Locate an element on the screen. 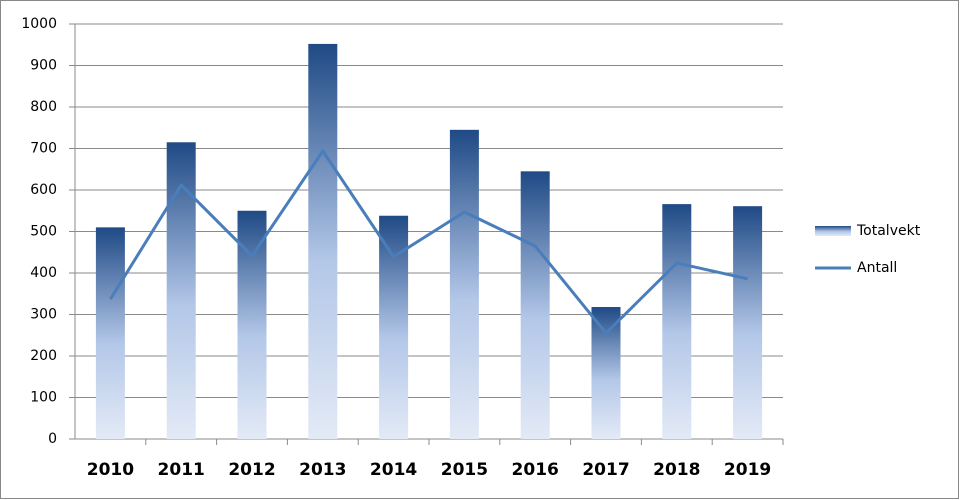 This screenshot has height=500, width=960. x-tick-label: 2011 is located at coordinates (181, 470).